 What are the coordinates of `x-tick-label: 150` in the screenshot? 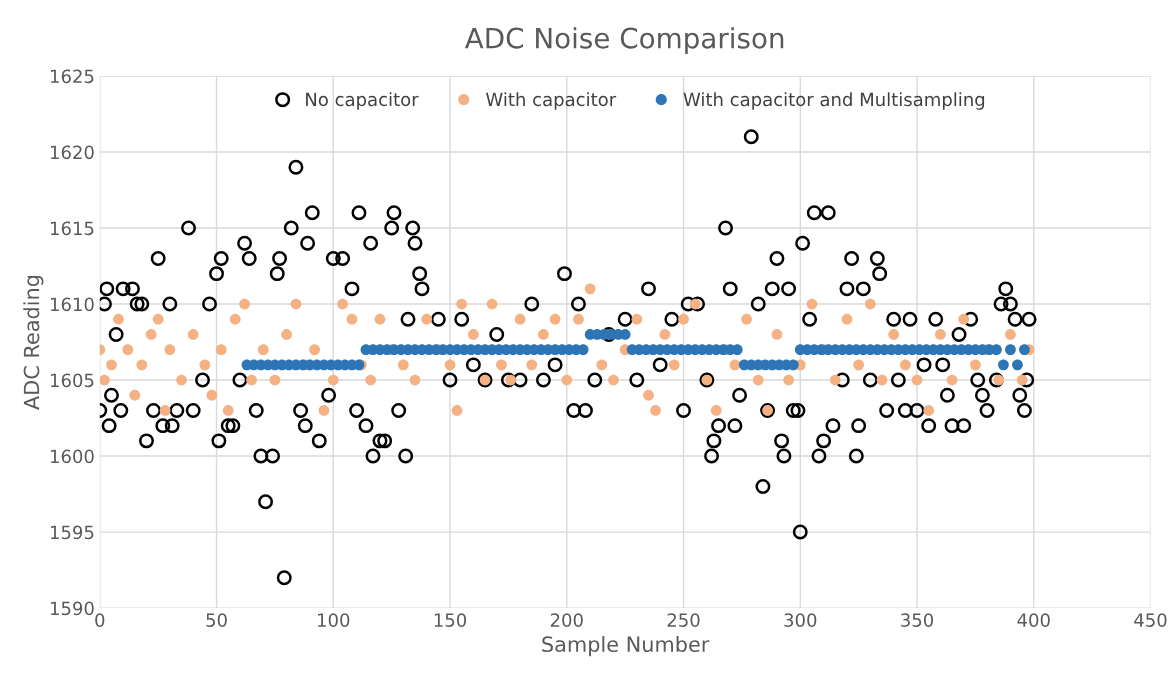 It's located at (450, 620).